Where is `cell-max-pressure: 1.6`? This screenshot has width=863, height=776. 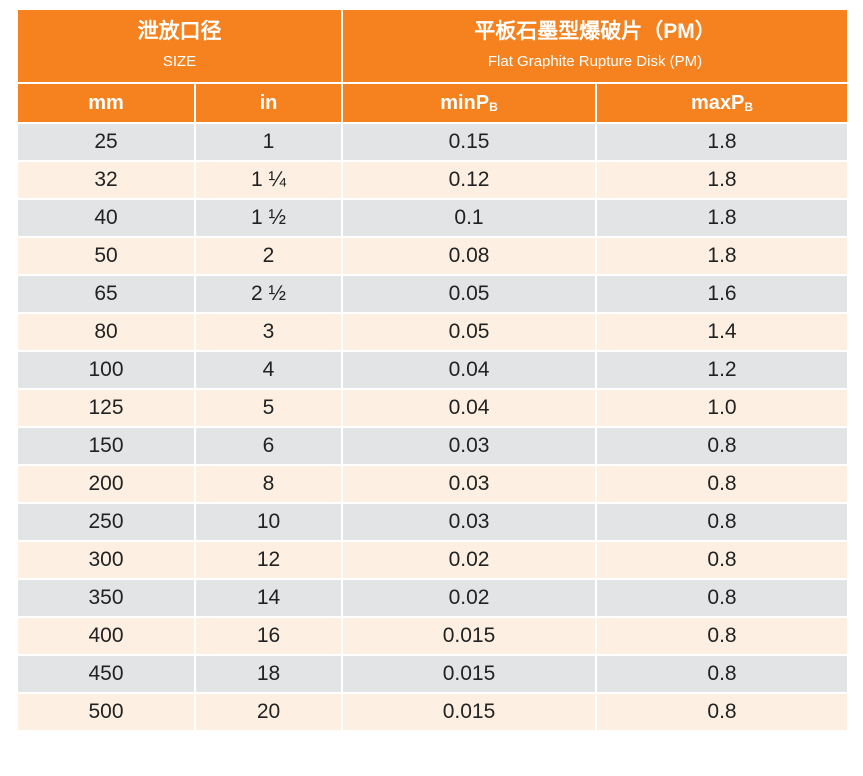 cell-max-pressure: 1.6 is located at coordinates (722, 294).